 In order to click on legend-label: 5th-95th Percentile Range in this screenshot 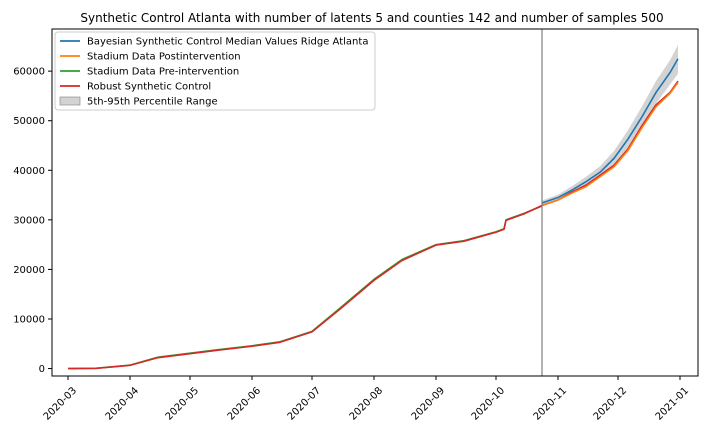, I will do `click(152, 102)`.